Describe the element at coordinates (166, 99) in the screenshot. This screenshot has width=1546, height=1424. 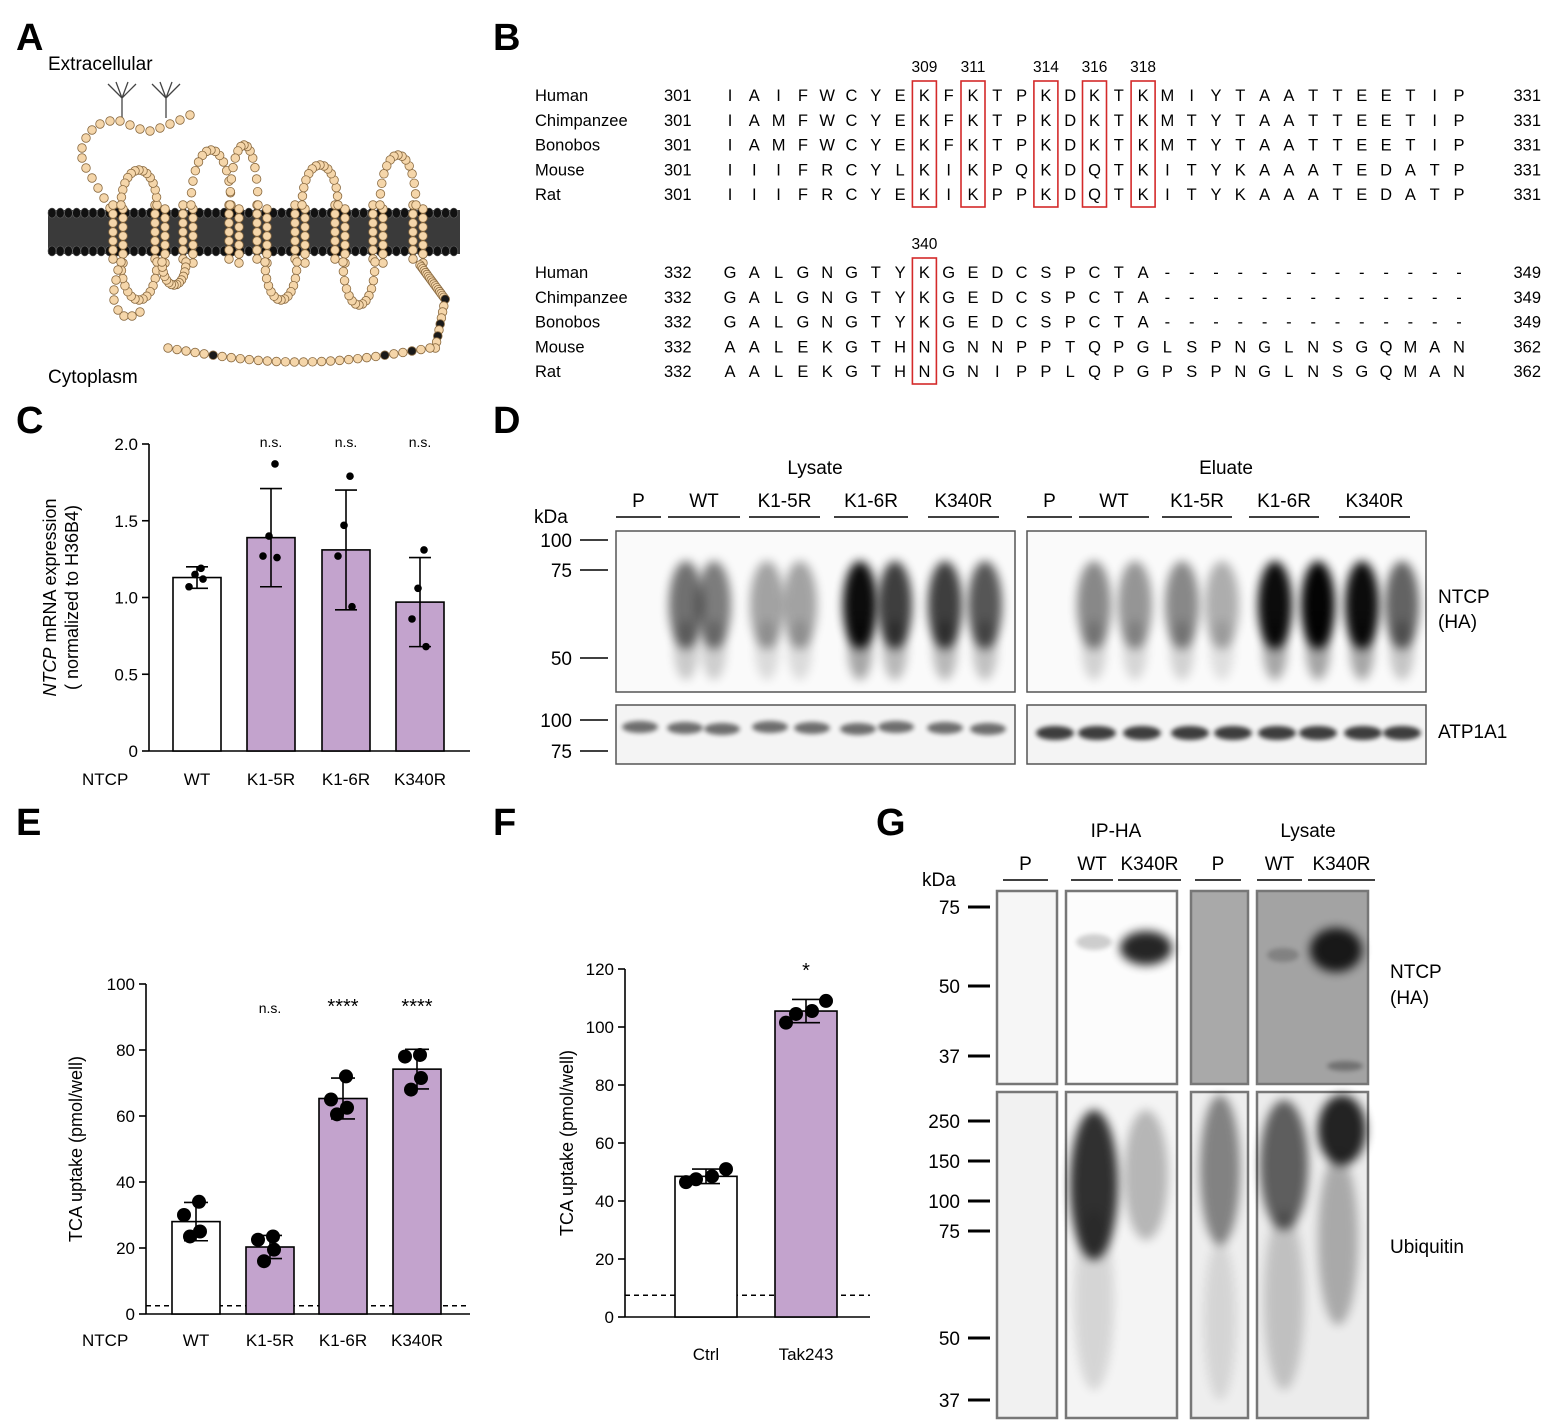
I see `glycan-icon` at that location.